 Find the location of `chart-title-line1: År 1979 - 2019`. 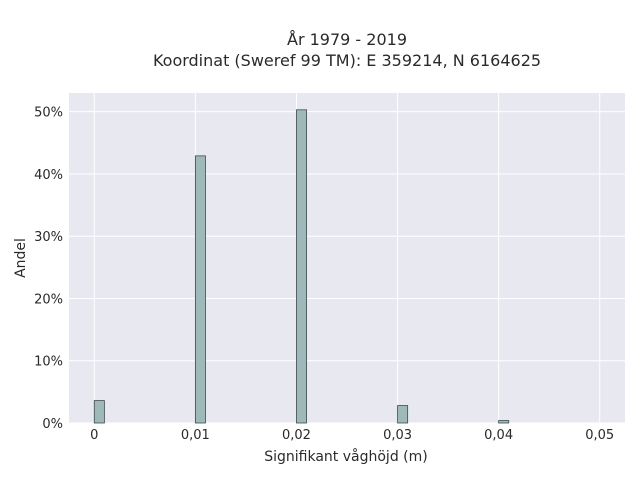

chart-title-line1: År 1979 - 2019 is located at coordinates (347, 39).